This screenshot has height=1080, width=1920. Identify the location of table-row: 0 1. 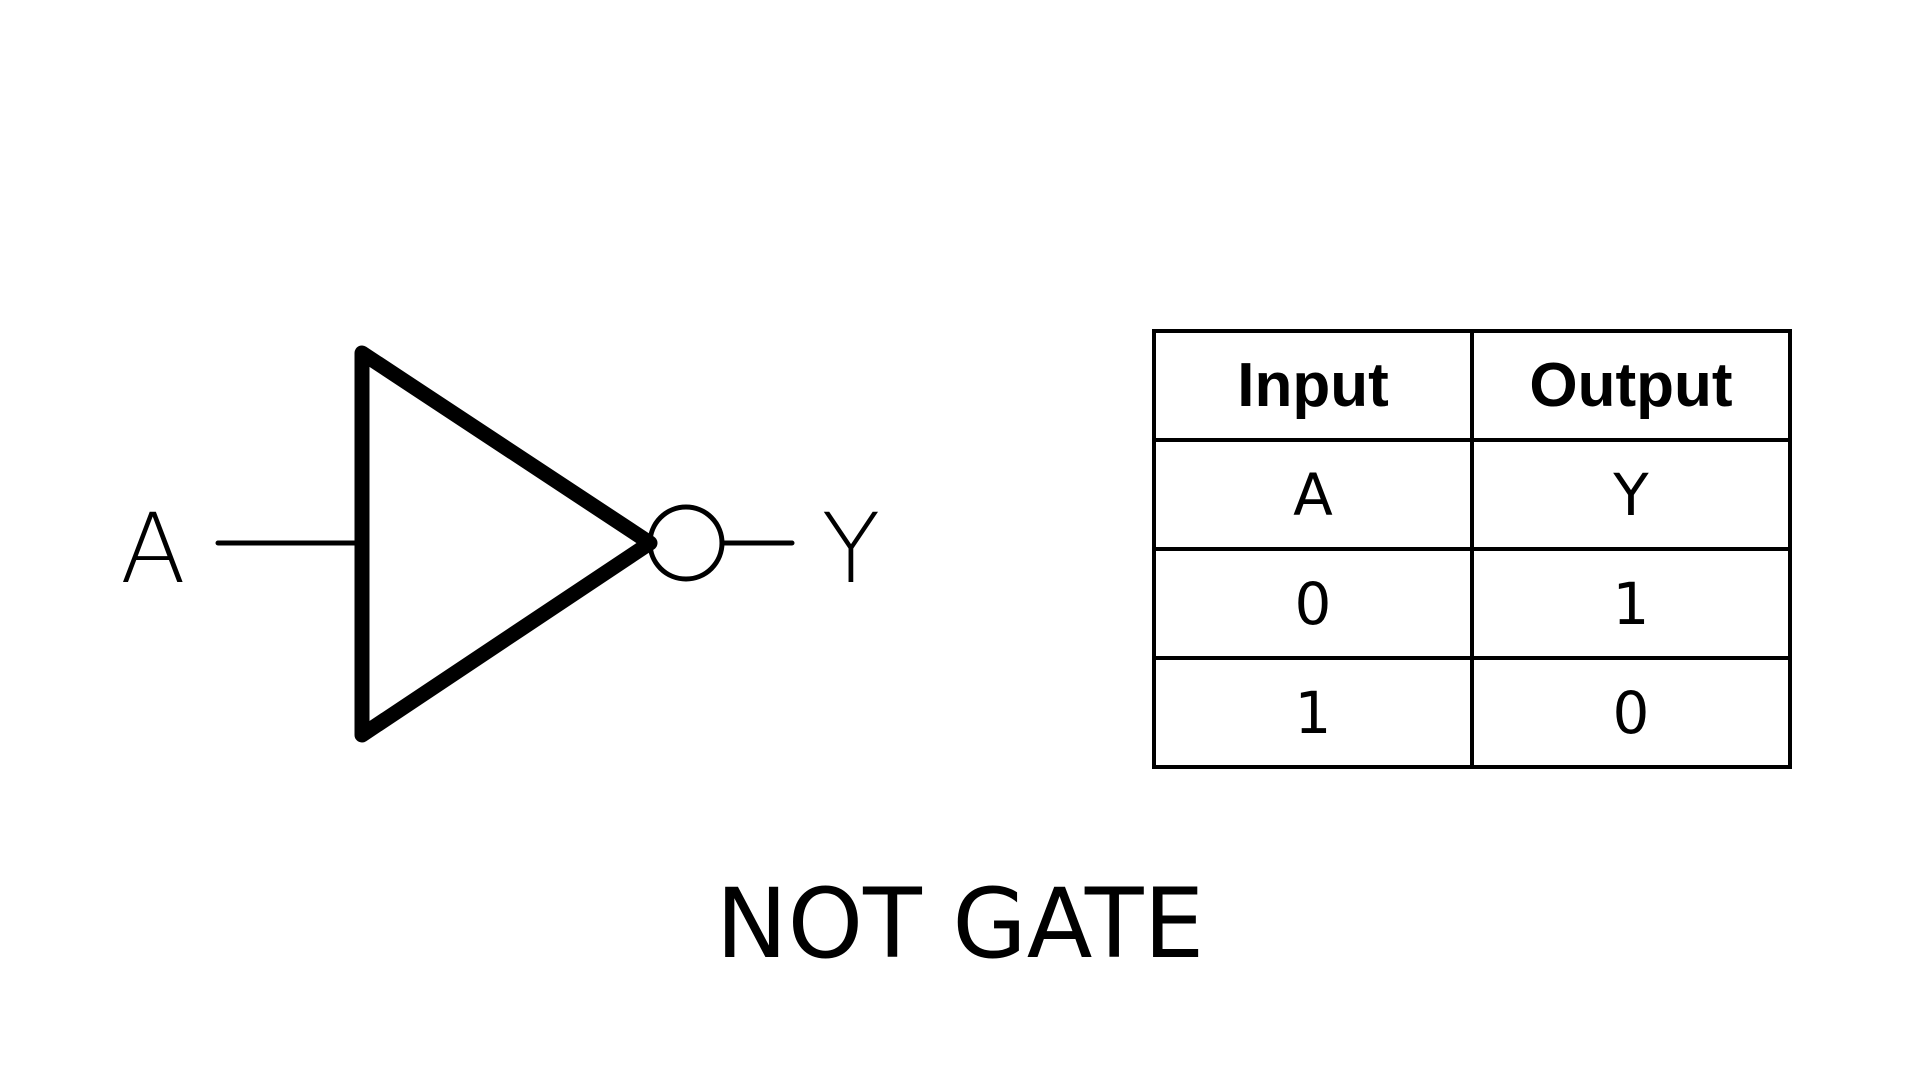
(1472, 603).